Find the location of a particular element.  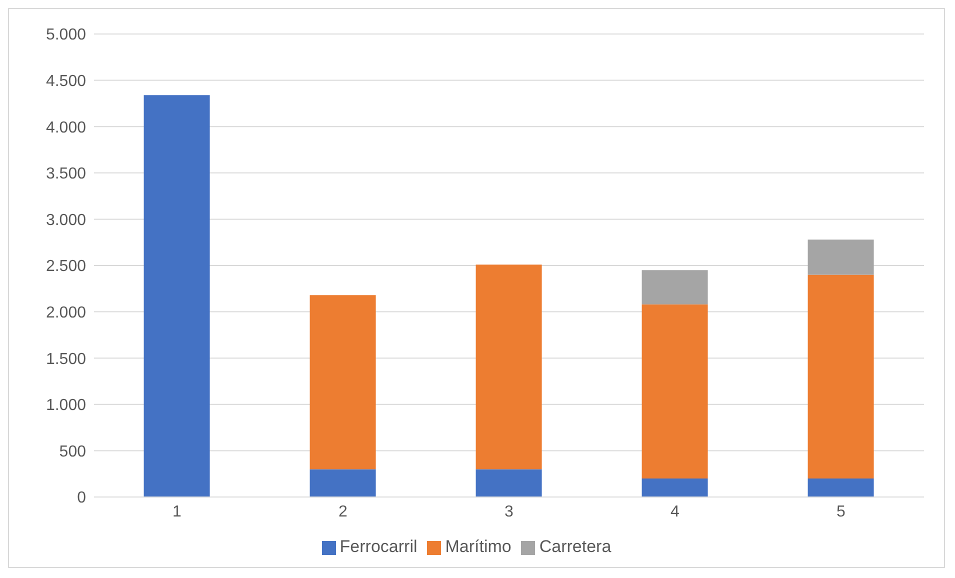

legend-label: Carretera is located at coordinates (575, 546).